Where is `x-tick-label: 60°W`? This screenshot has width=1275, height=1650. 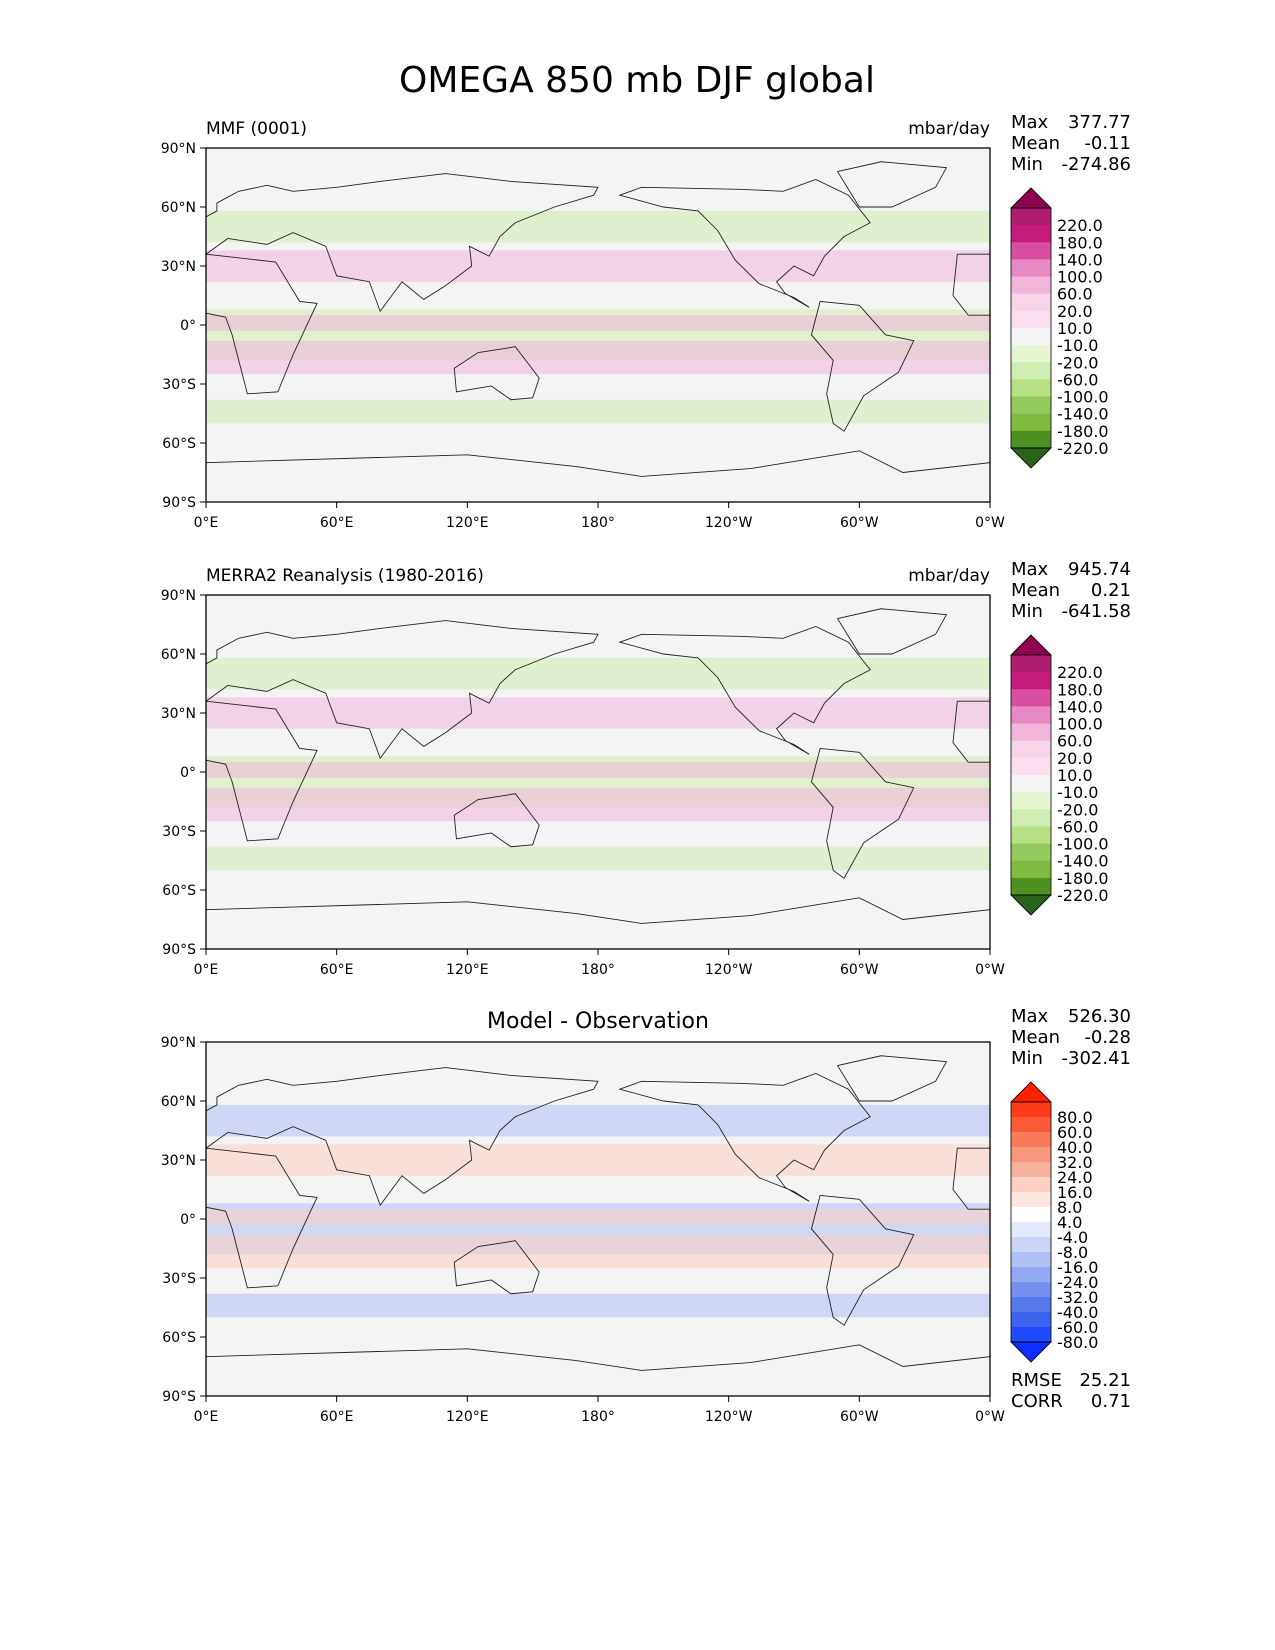 x-tick-label: 60°W is located at coordinates (859, 523).